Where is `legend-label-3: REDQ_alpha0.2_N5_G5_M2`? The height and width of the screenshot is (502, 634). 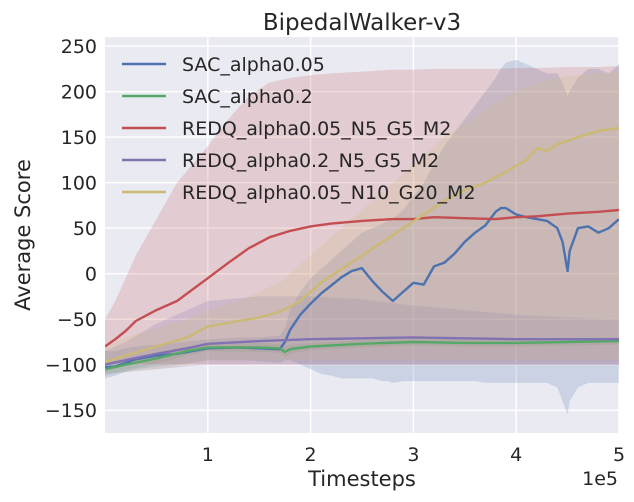
legend-label-3: REDQ_alpha0.2_N5_G5_M2 is located at coordinates (310, 161).